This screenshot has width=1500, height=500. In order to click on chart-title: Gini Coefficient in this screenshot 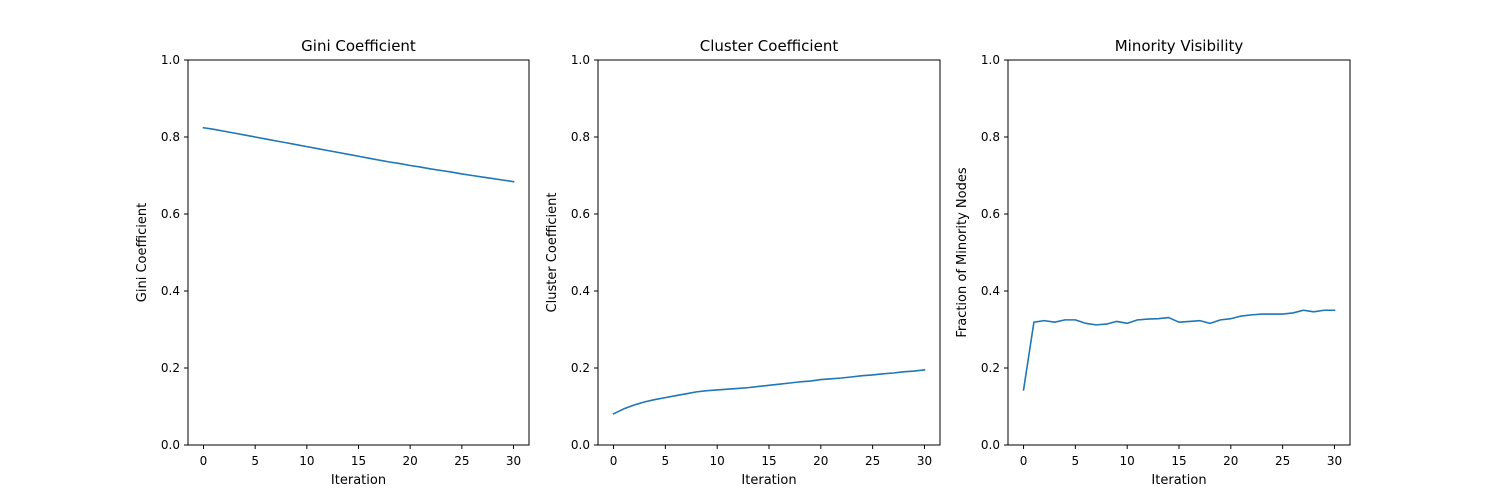, I will do `click(358, 46)`.